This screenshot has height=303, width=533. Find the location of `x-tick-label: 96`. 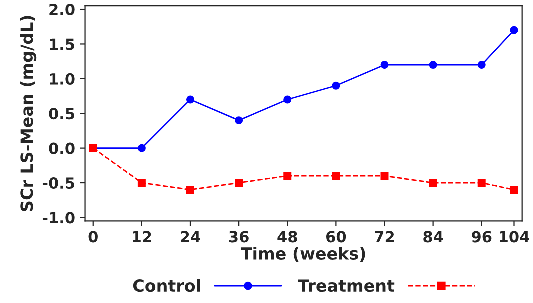

x-tick-label: 96 is located at coordinates (482, 237).